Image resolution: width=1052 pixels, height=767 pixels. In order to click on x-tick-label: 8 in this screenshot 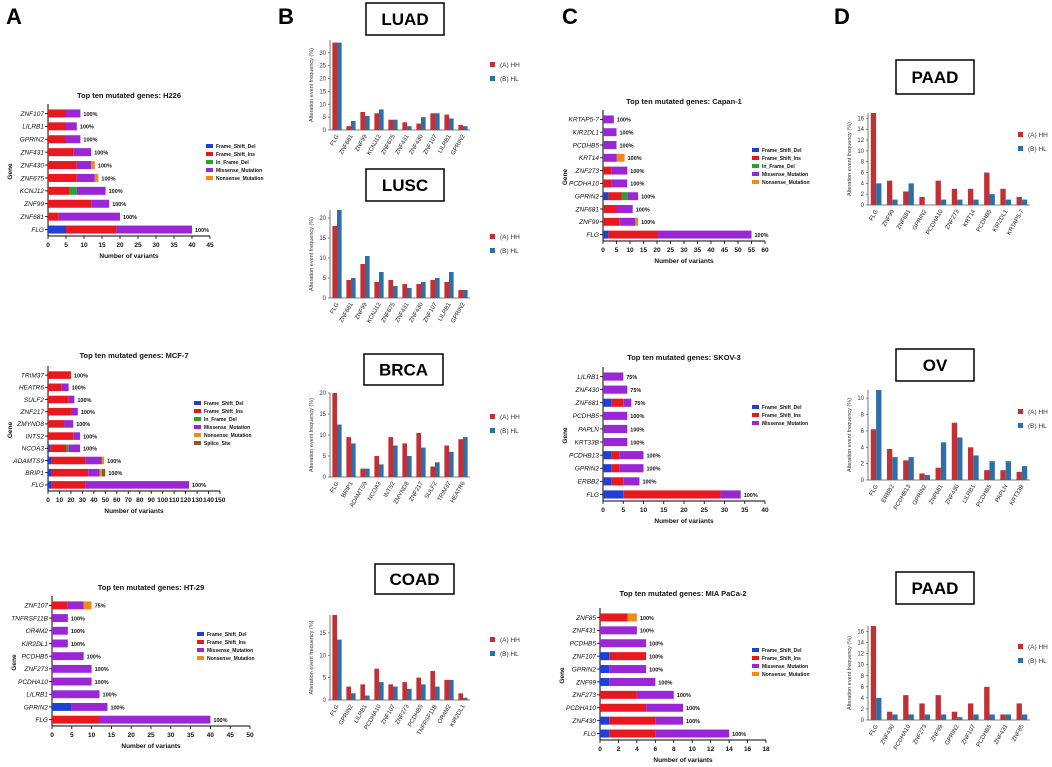, I will do `click(674, 749)`.